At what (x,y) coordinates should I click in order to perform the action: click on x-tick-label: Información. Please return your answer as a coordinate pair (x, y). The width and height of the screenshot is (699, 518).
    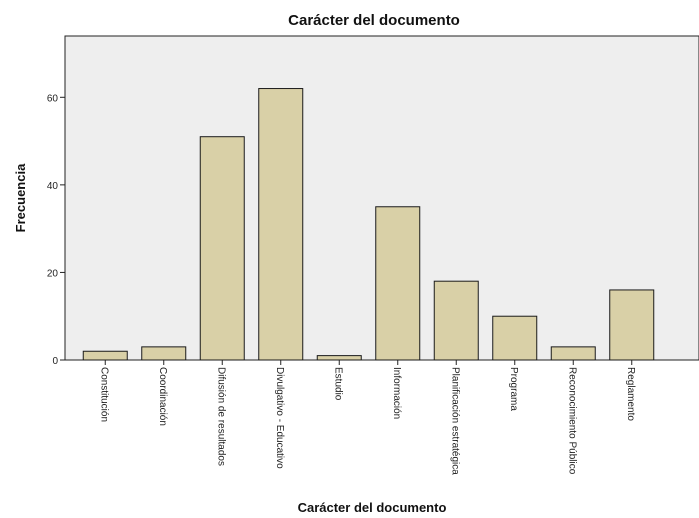
    Looking at the image, I should click on (396, 393).